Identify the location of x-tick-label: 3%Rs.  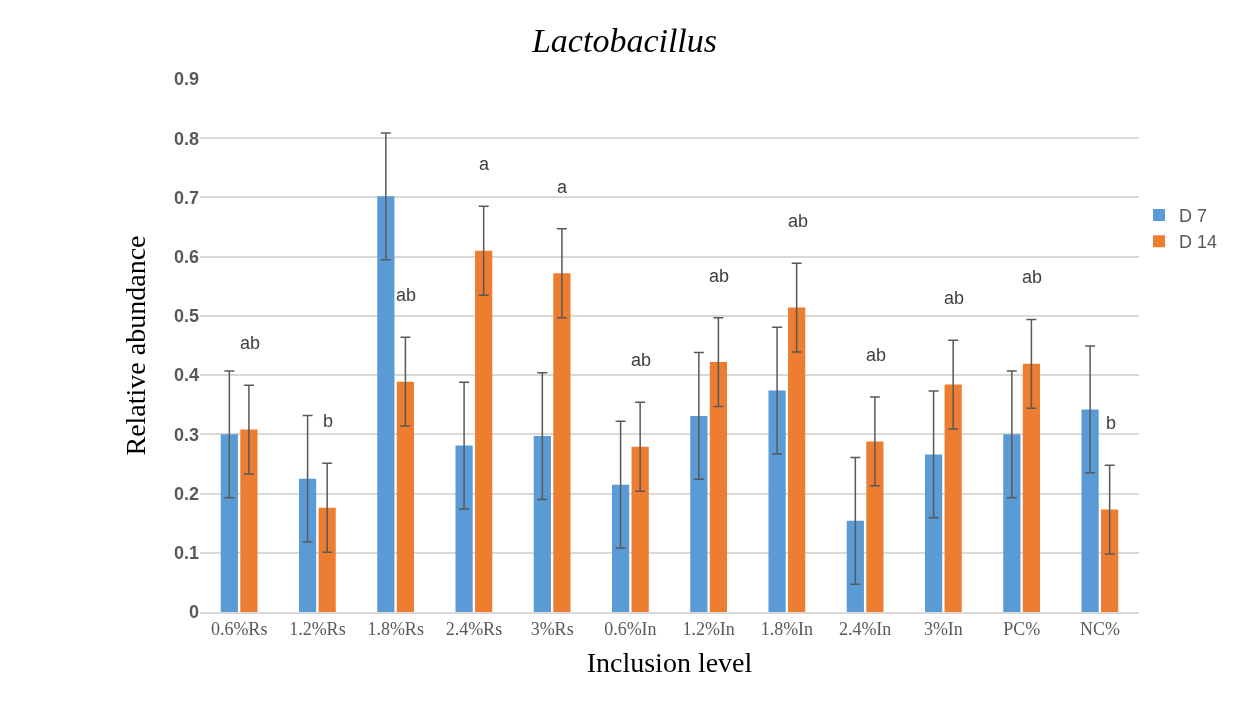
(552, 629).